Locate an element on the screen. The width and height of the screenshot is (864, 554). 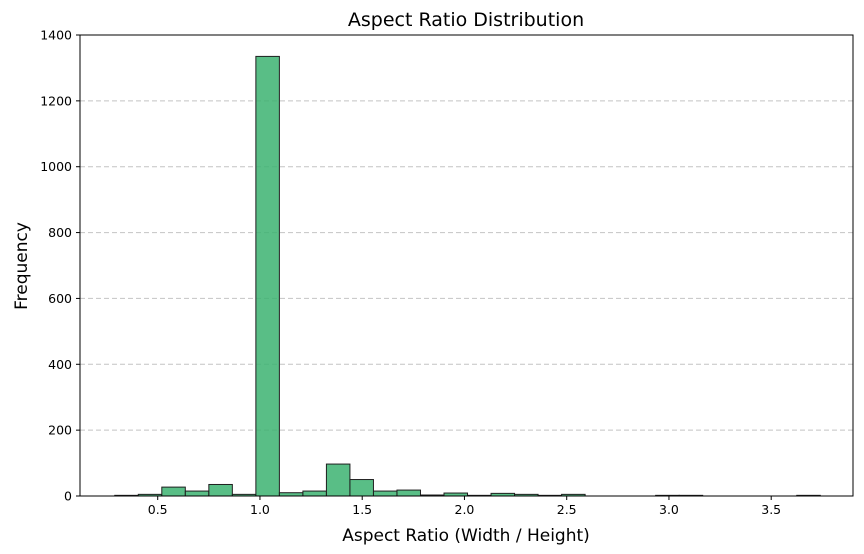
y-tick-label: 800 is located at coordinates (60, 232).